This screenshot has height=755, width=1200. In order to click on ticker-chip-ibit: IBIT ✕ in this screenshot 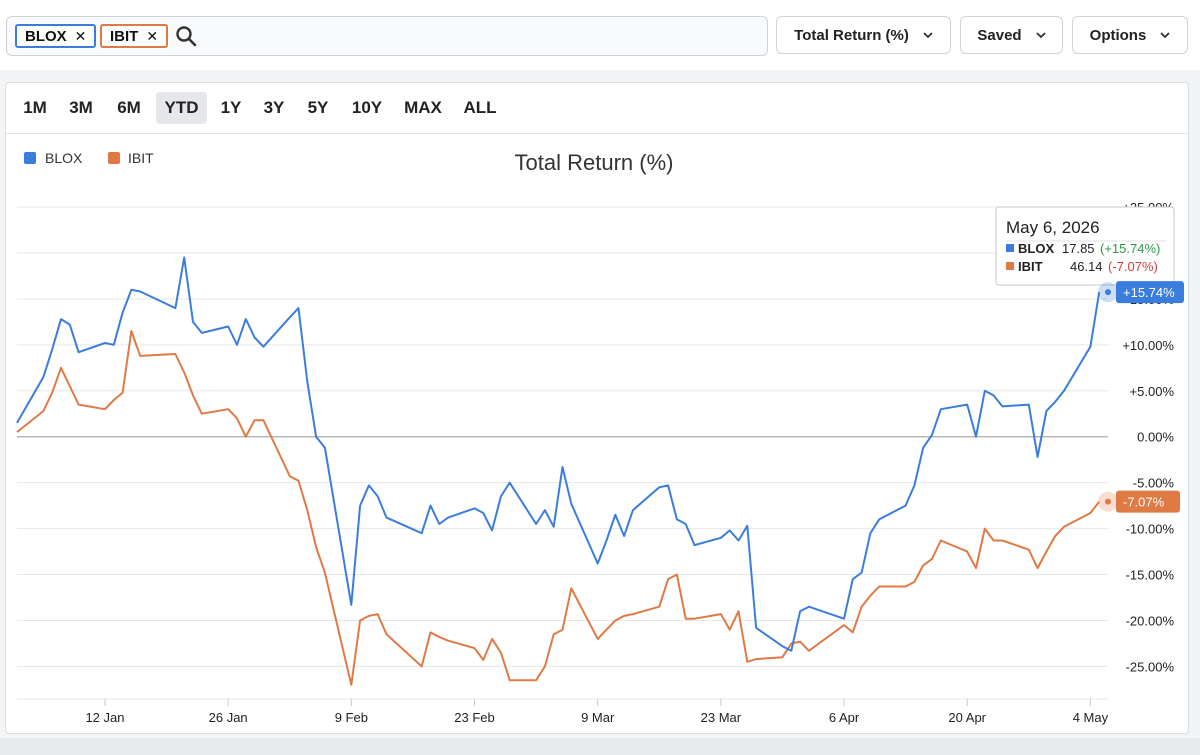, I will do `click(134, 36)`.